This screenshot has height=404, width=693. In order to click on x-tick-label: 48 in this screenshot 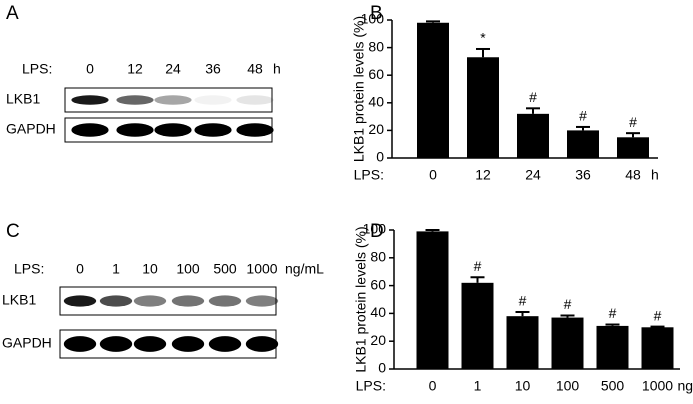, I will do `click(633, 175)`.